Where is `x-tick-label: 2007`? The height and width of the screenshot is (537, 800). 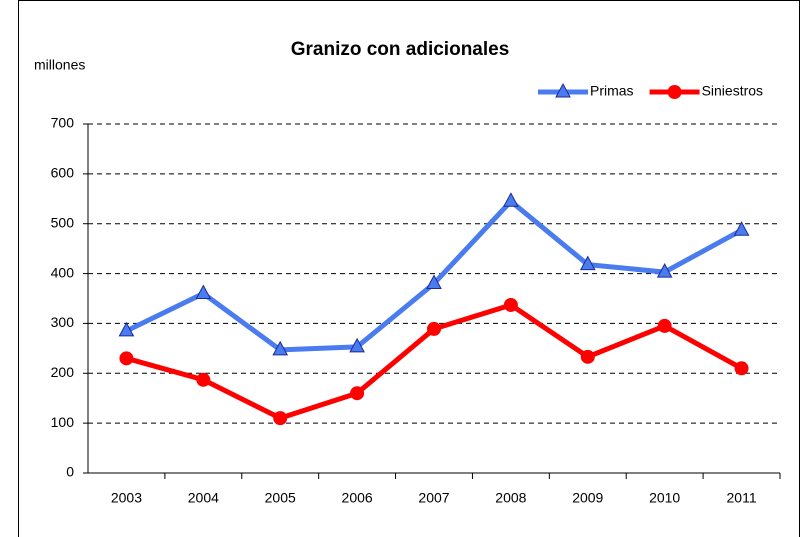 x-tick-label: 2007 is located at coordinates (433, 498).